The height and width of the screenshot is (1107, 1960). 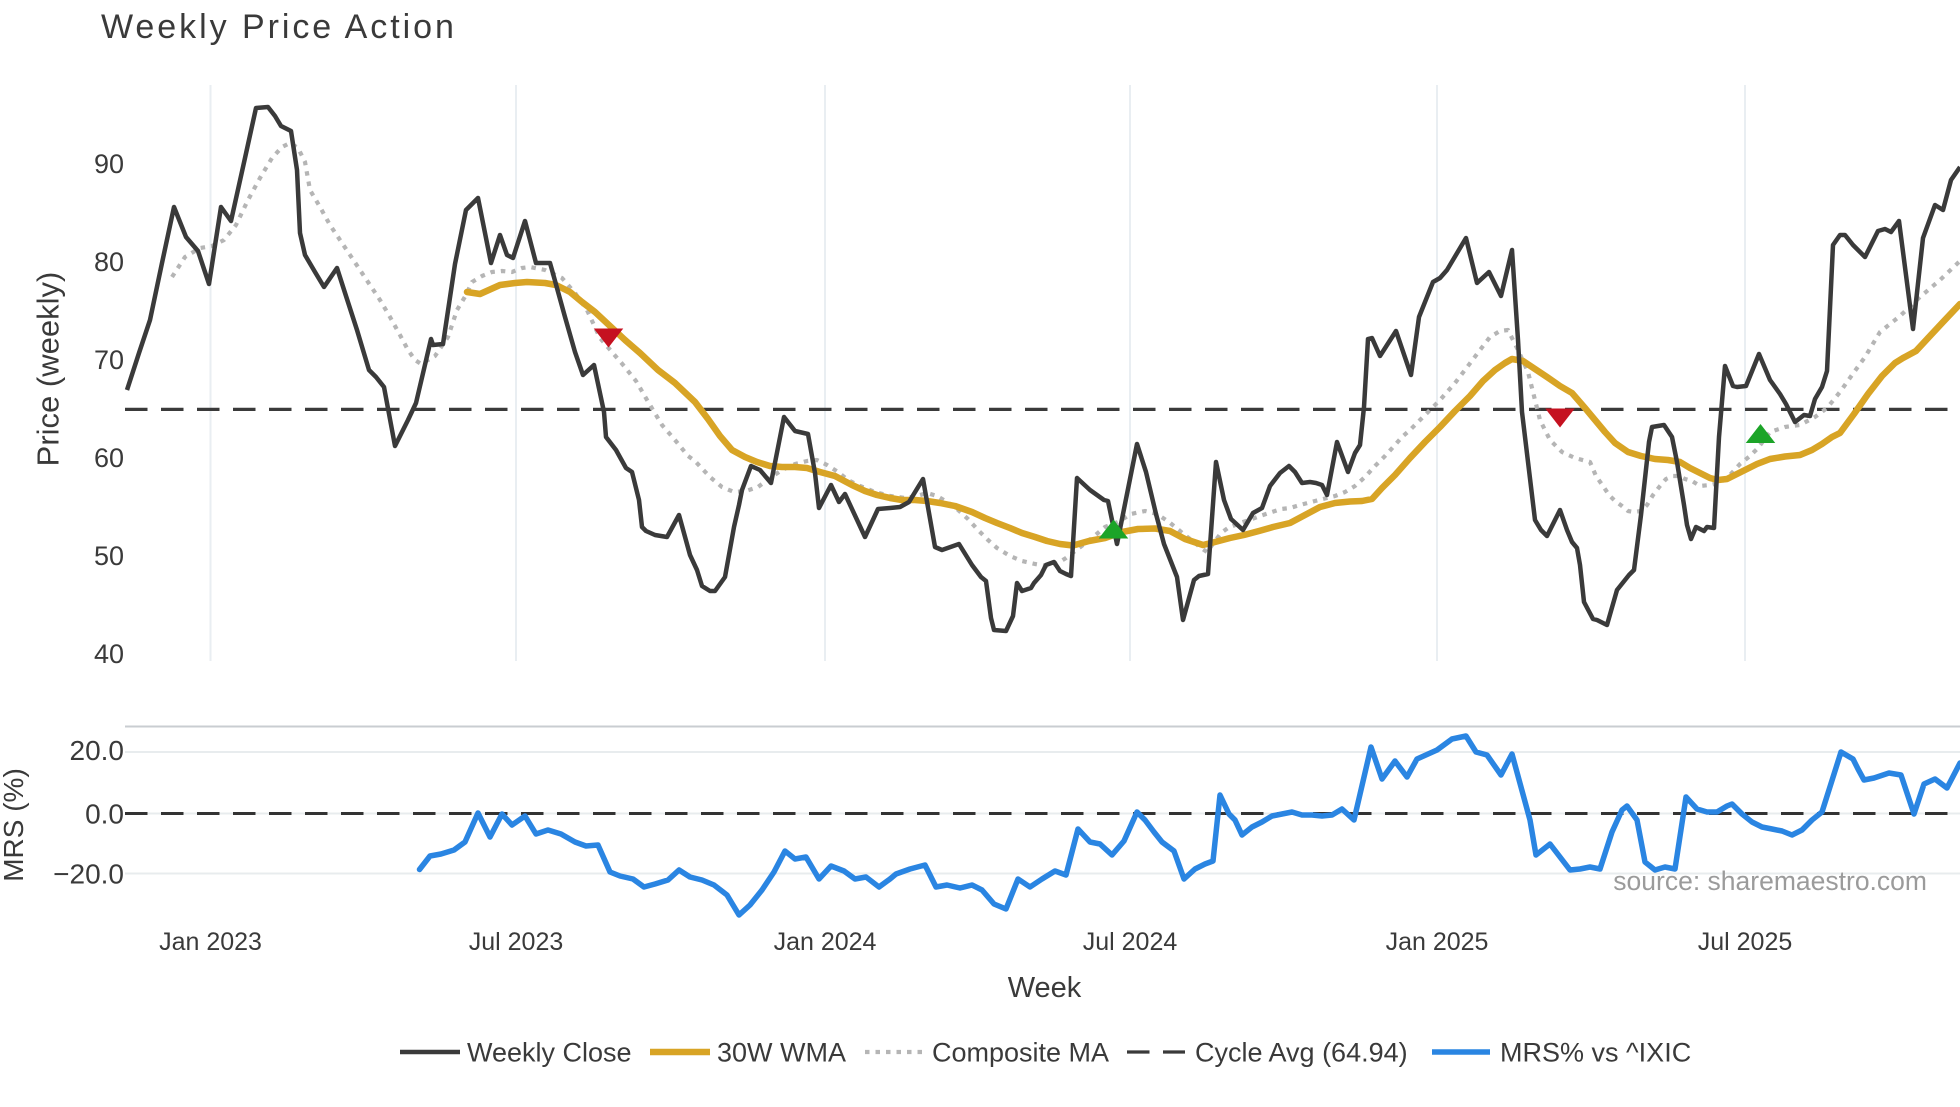 I want to click on svg-text: 80, so click(x=109, y=262).